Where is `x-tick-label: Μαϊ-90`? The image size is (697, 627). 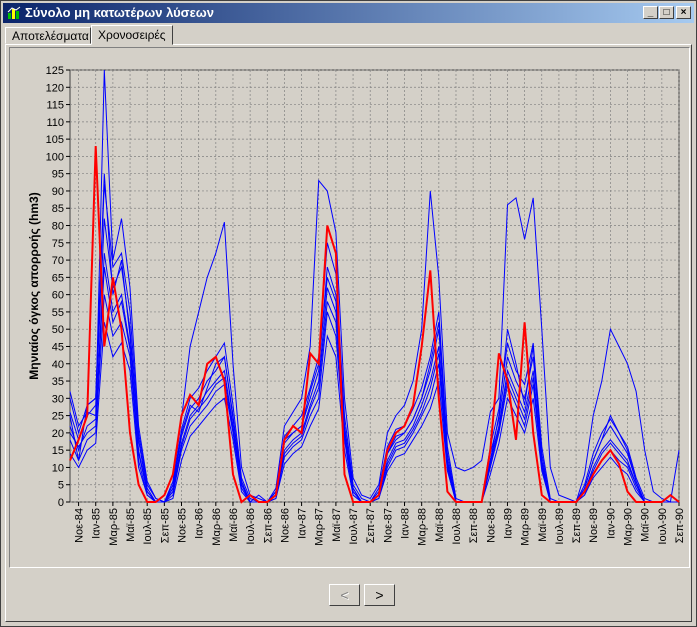 x-tick-label: Μαϊ-90 is located at coordinates (646, 525).